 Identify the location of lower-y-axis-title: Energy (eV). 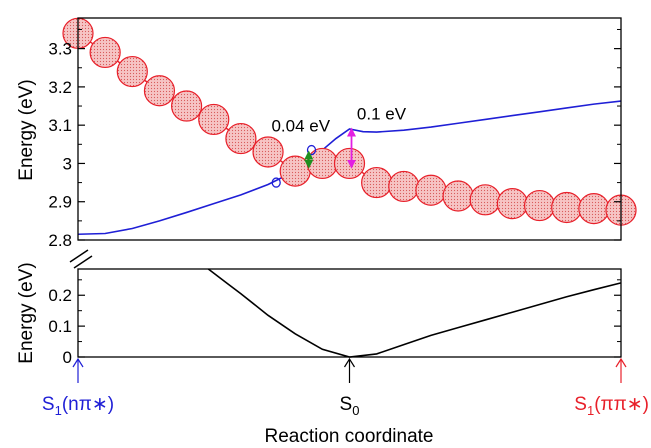
(26, 312).